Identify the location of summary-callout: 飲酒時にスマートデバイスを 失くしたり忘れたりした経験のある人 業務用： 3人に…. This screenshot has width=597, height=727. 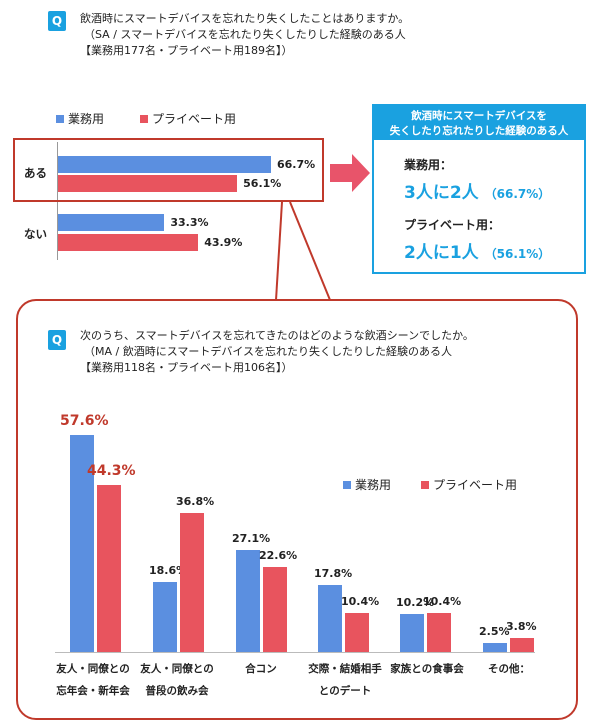
(479, 189).